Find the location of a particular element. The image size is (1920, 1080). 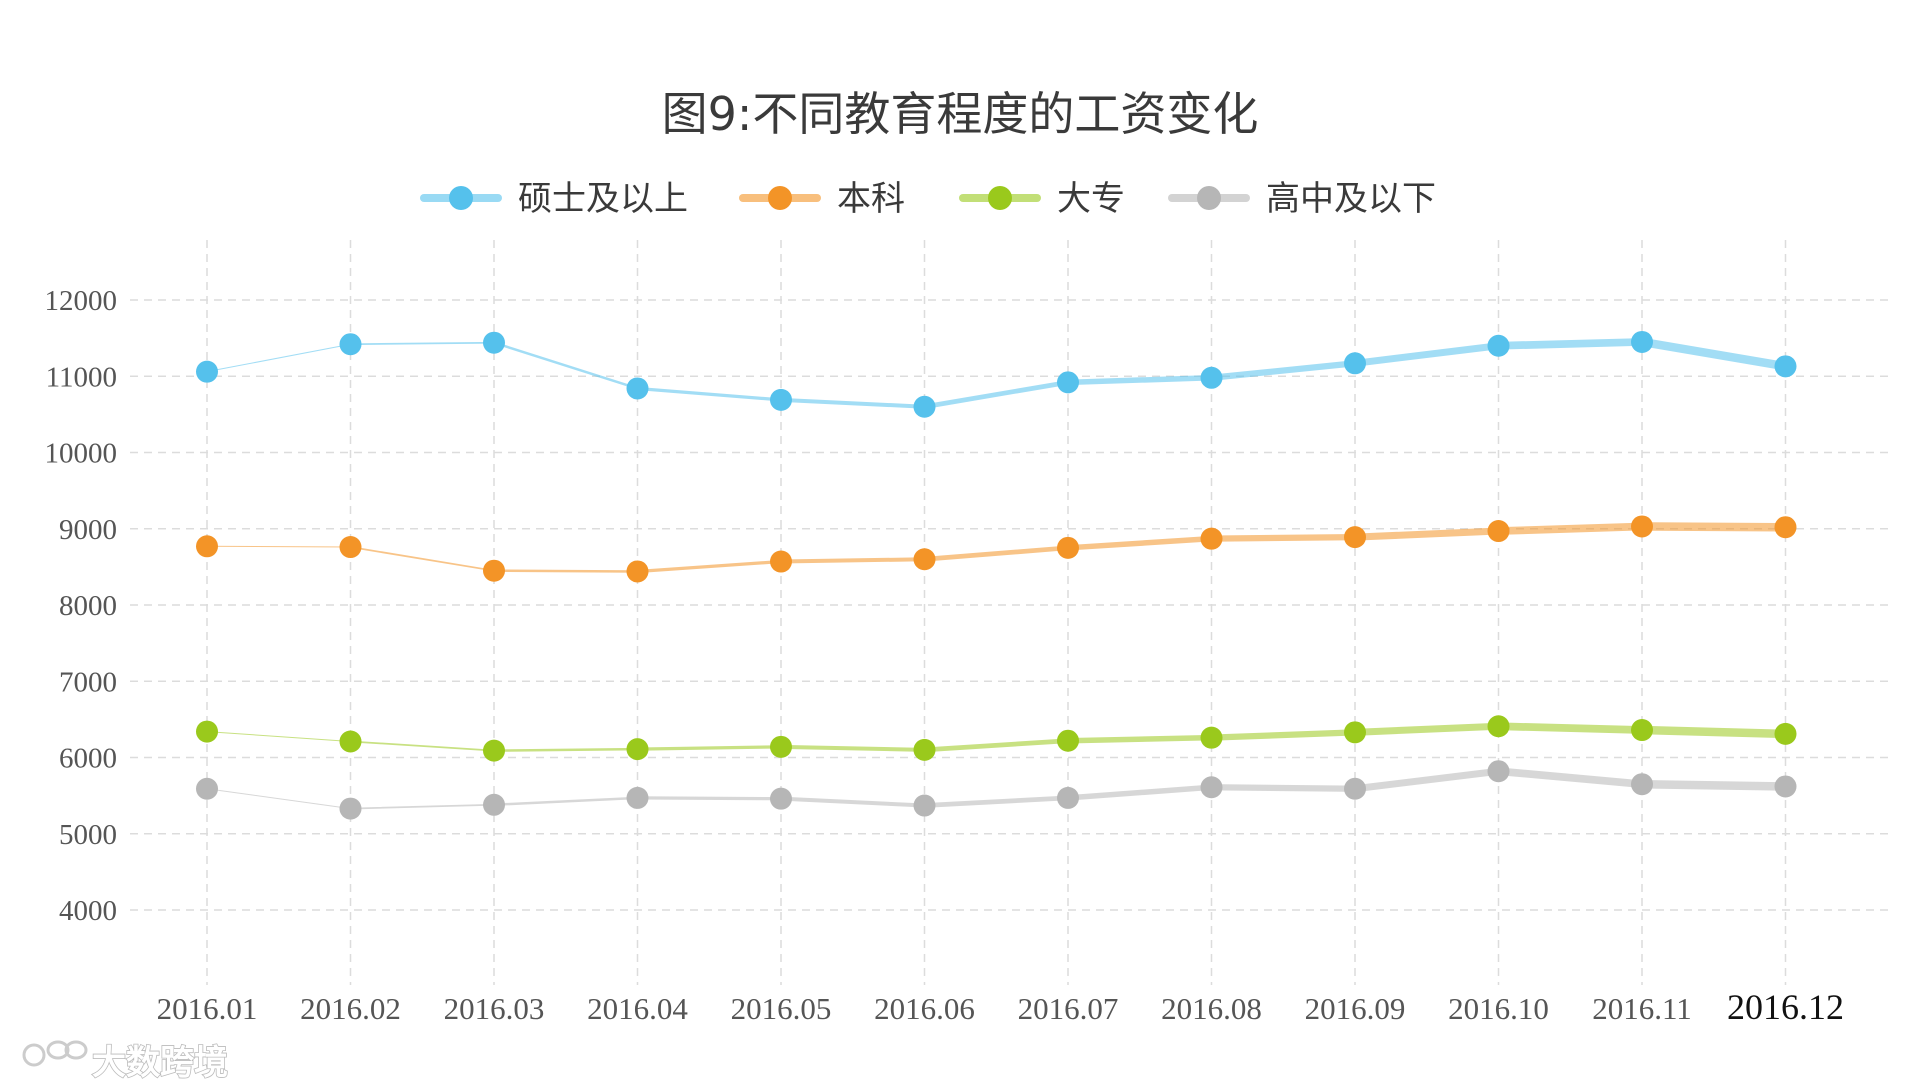

watermark-logo-icon is located at coordinates (55, 1053).